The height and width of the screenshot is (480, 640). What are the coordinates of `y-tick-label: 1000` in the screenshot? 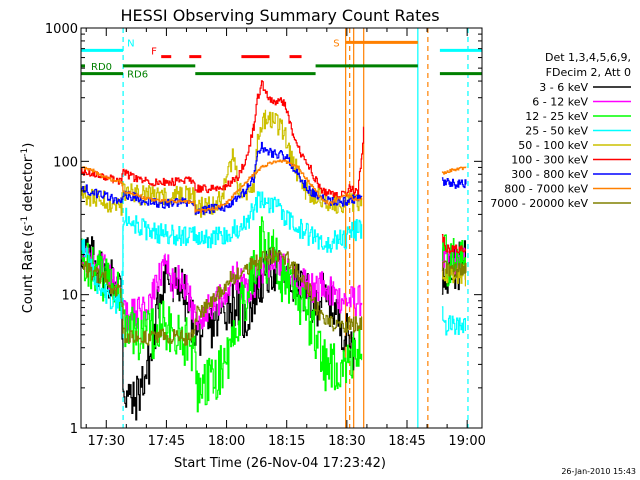 It's located at (61, 29).